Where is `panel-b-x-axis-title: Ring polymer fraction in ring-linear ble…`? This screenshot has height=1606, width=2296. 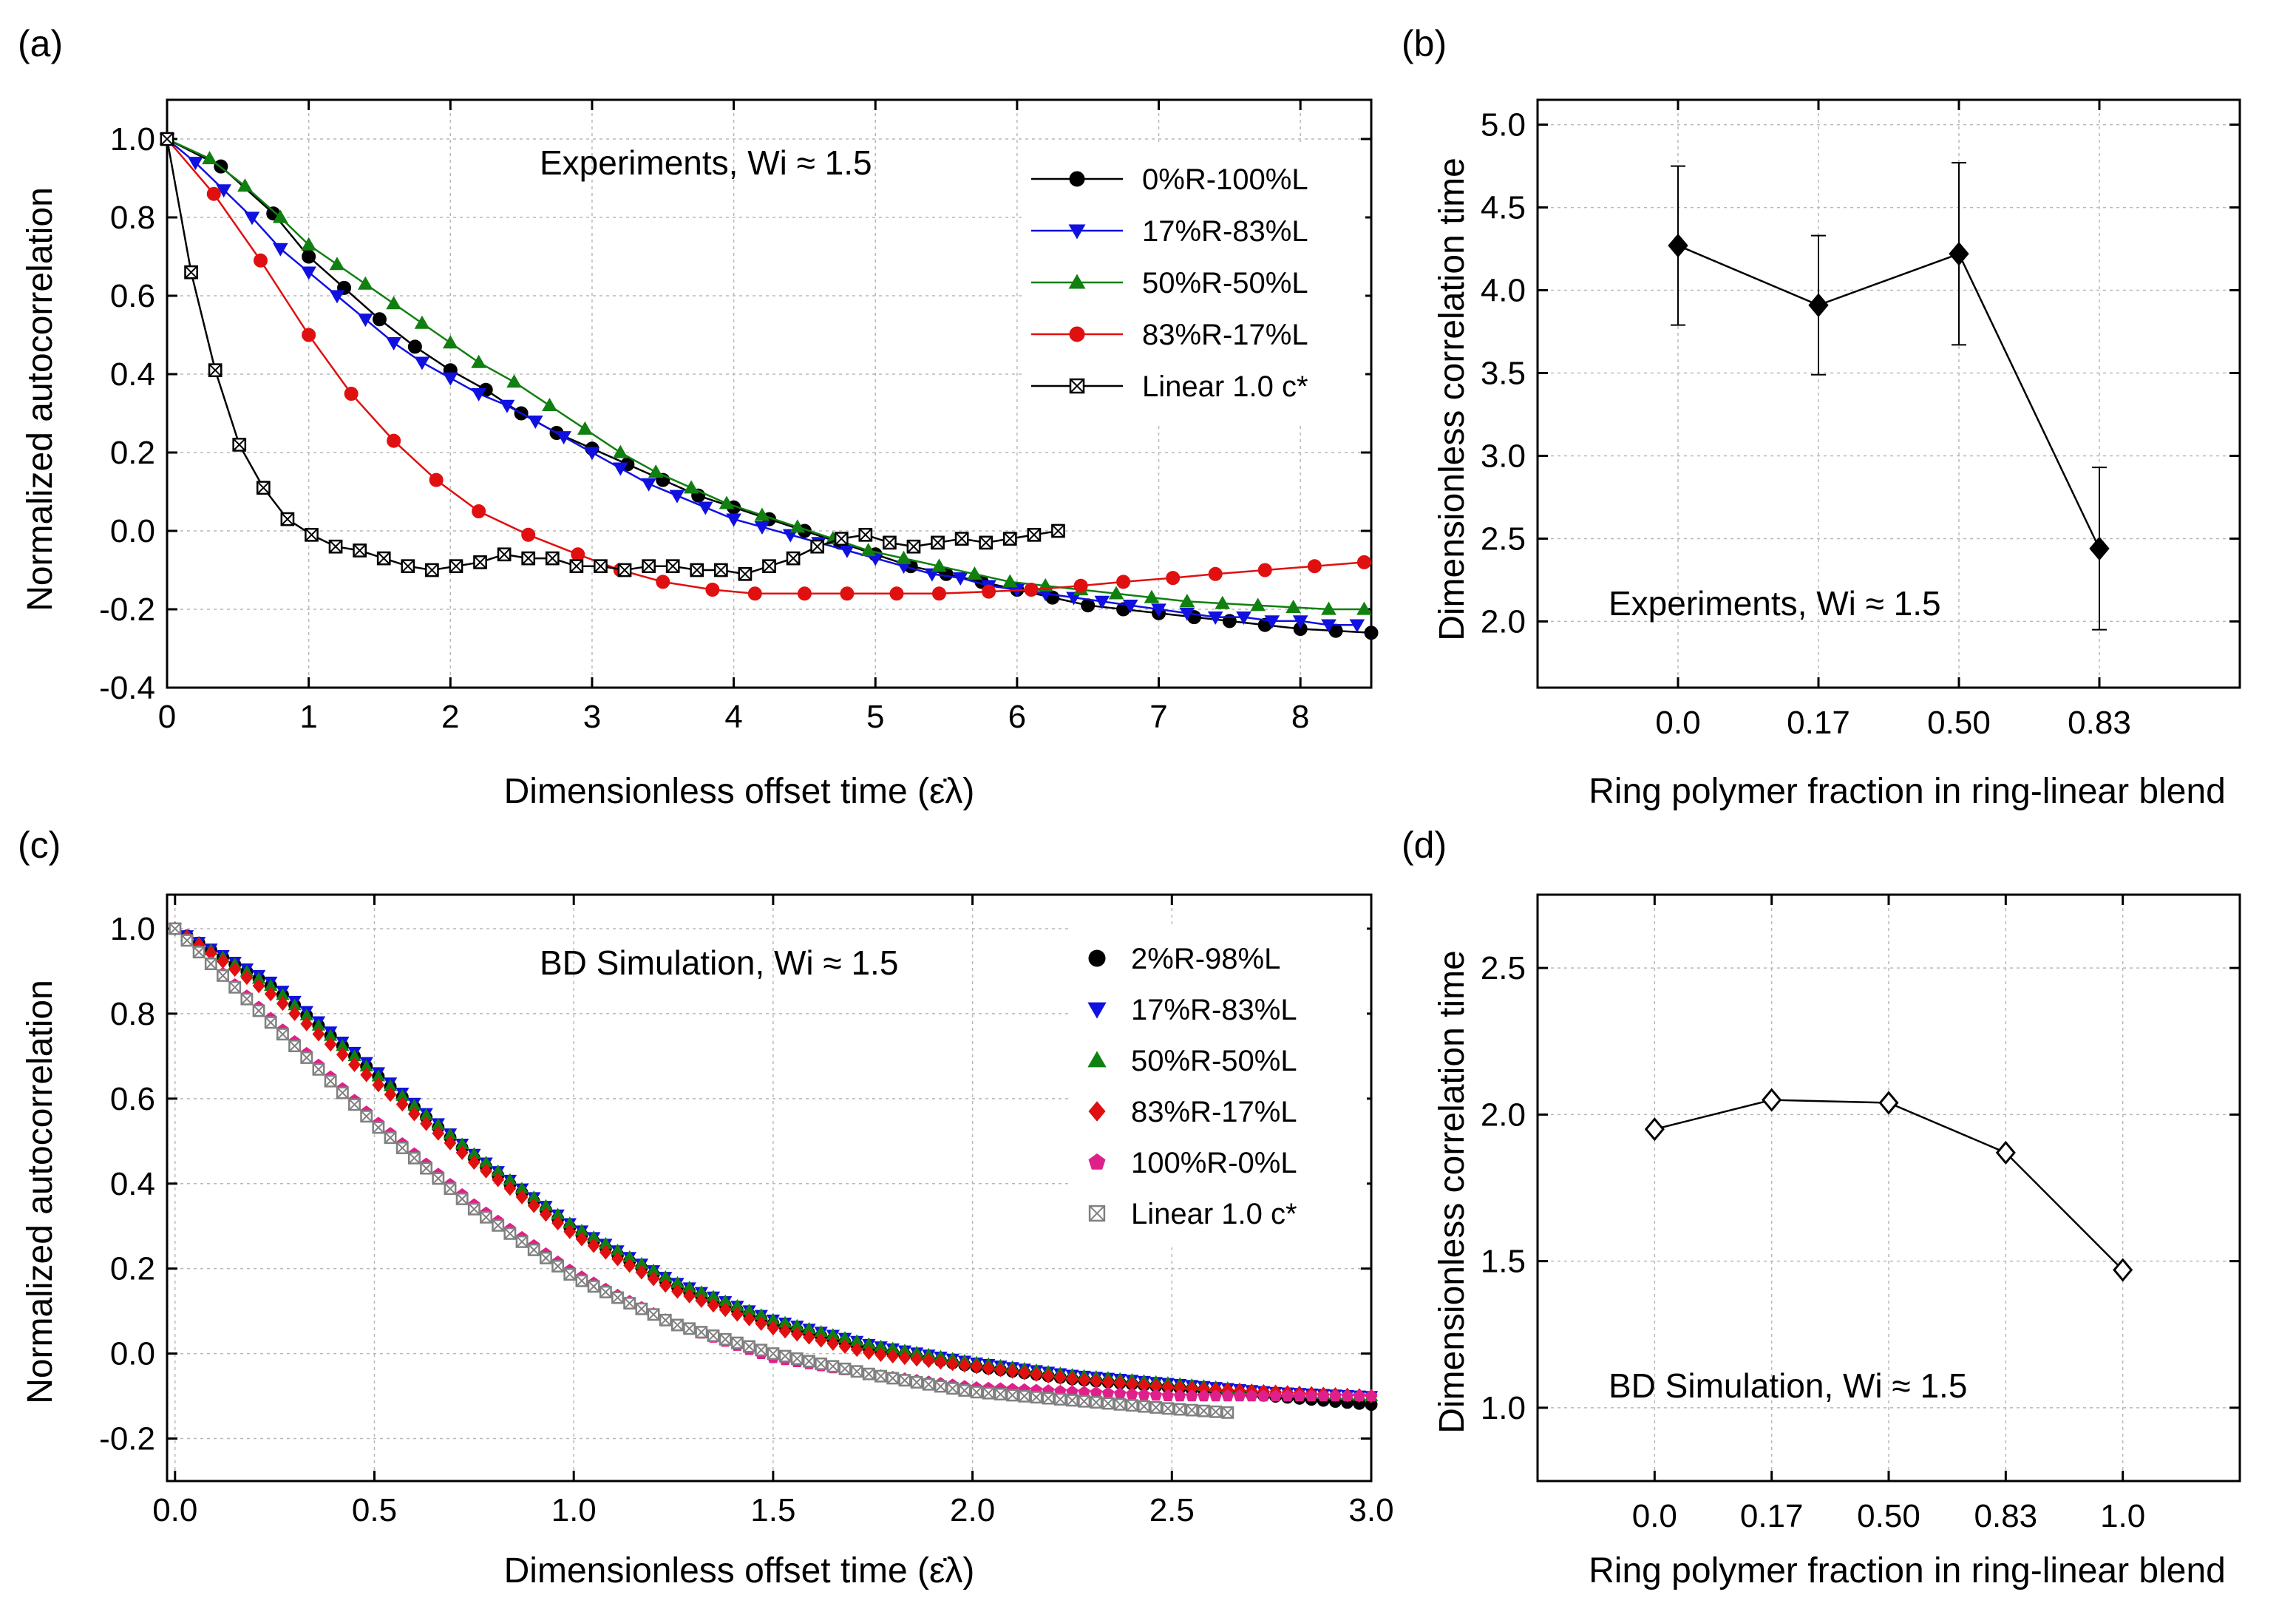
panel-b-x-axis-title: Ring polymer fraction in ring-linear ble… is located at coordinates (1907, 791).